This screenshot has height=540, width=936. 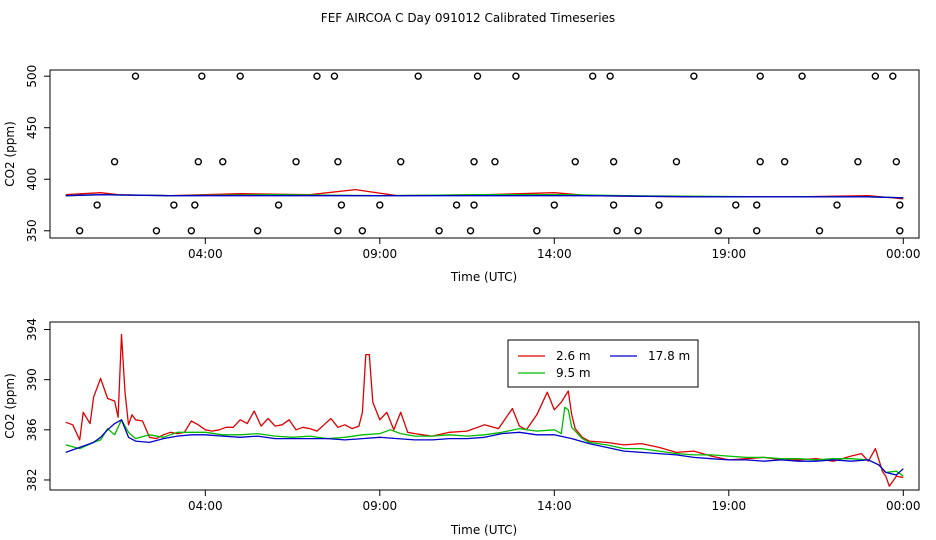 I want to click on legend: 2.6 m 17.8 m 9.5 m, so click(x=603, y=363).